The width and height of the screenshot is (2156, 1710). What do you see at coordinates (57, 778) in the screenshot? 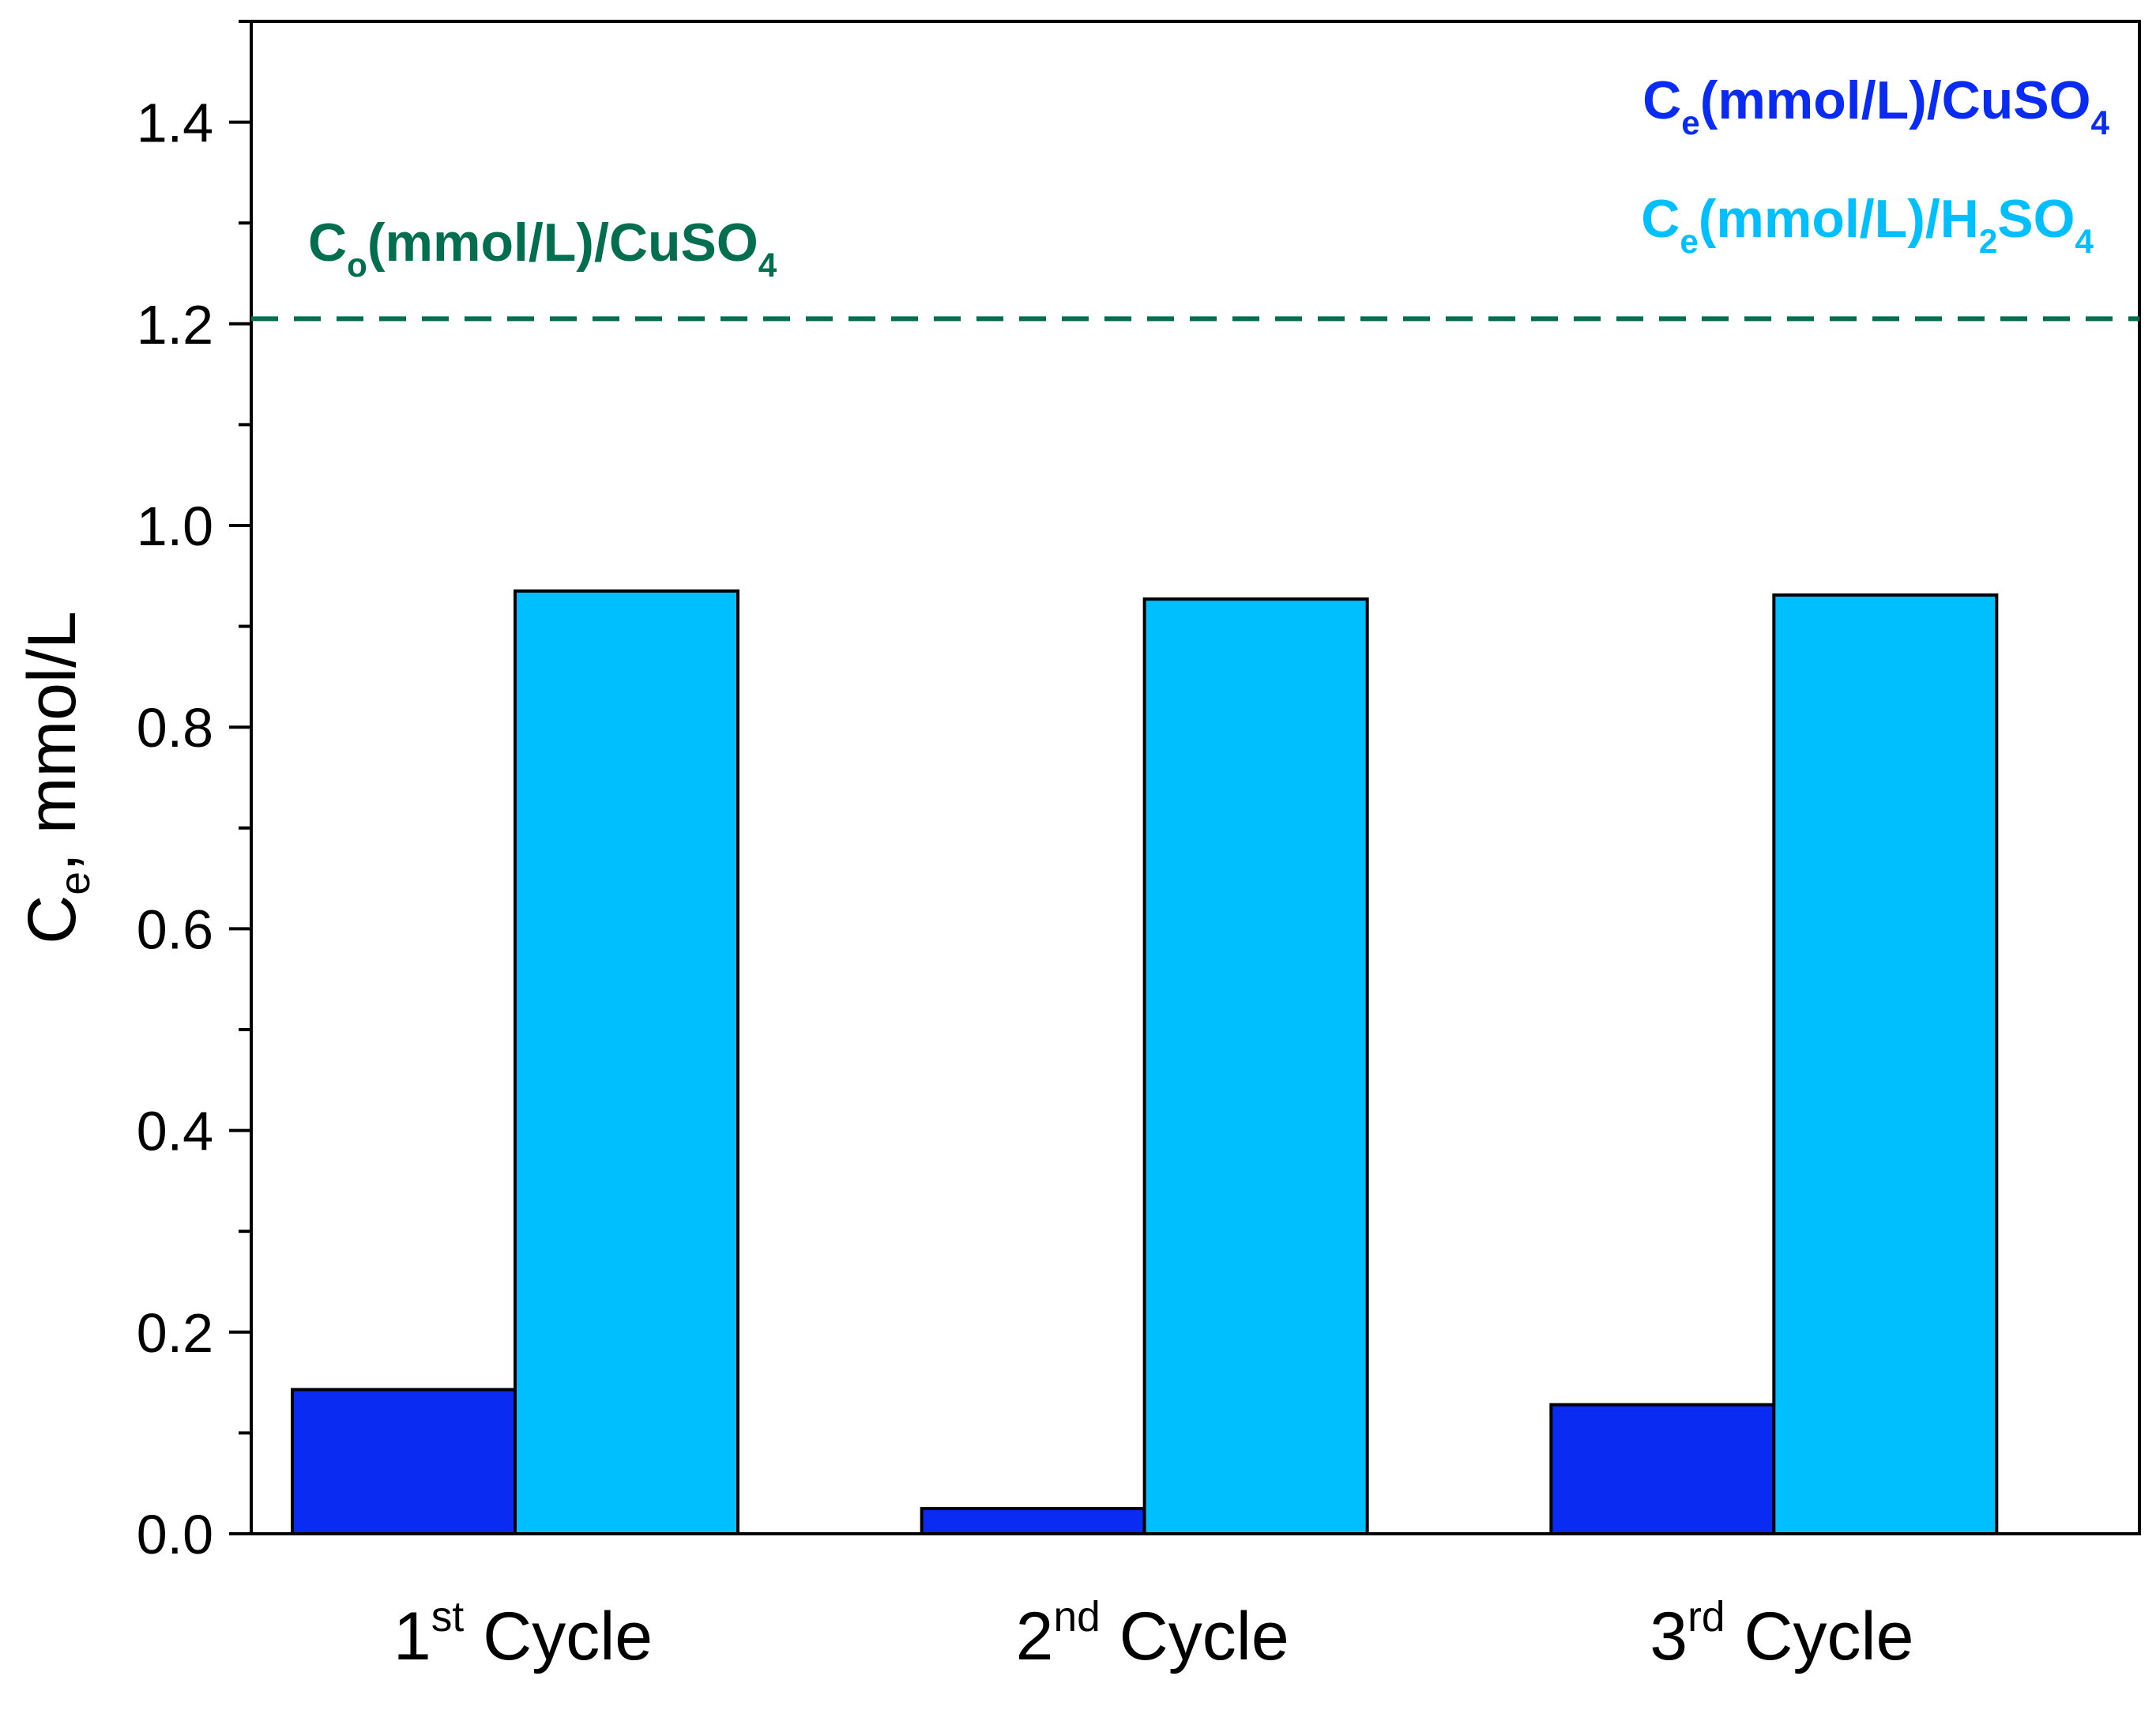
I see `y-axis-title: Ce, mmol/L` at bounding box center [57, 778].